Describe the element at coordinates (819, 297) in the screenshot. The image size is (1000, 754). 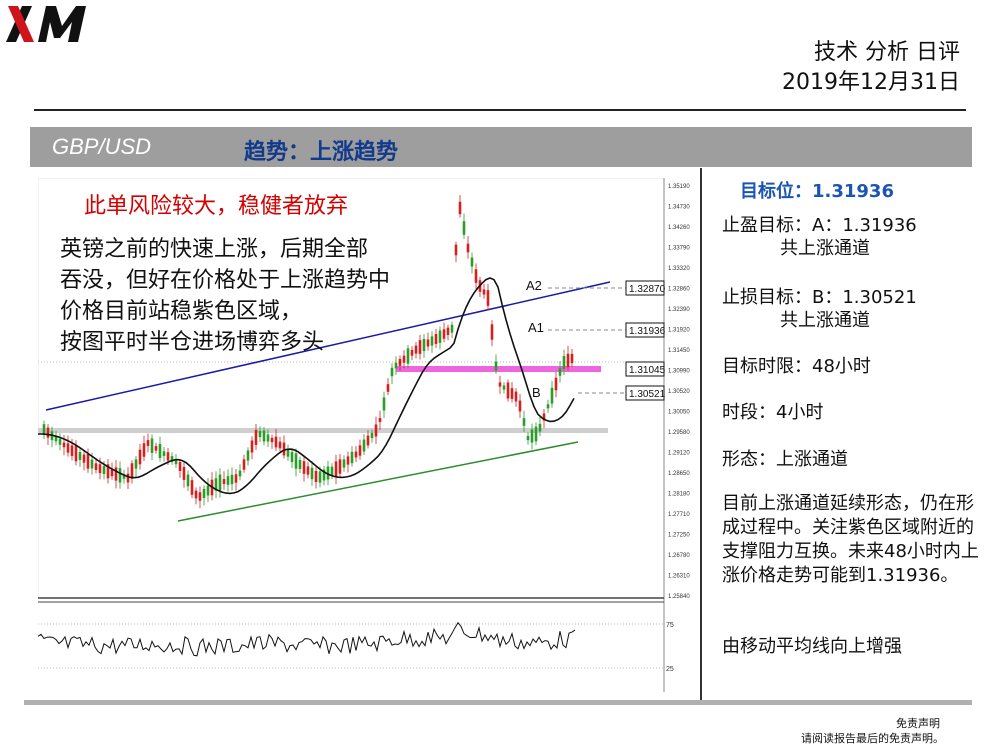
I see `stop-loss: 止损目标：B：1.30521` at that location.